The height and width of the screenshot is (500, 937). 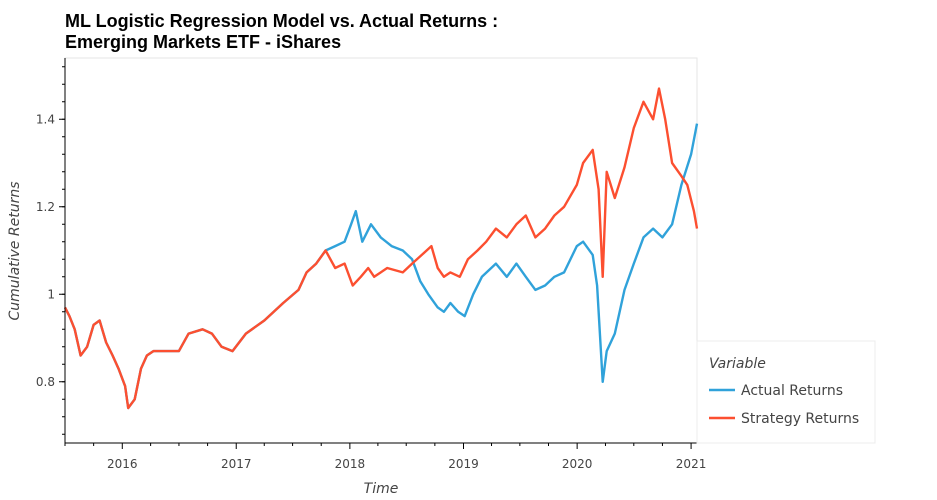 I want to click on y-tick-label: 0.8, so click(x=45, y=382).